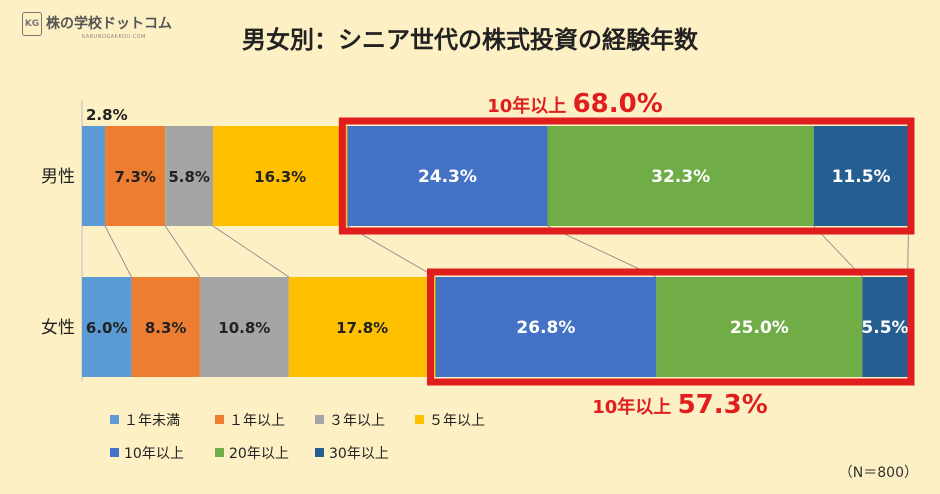 Image resolution: width=940 pixels, height=494 pixels. I want to click on category-label: 男性, so click(58, 177).